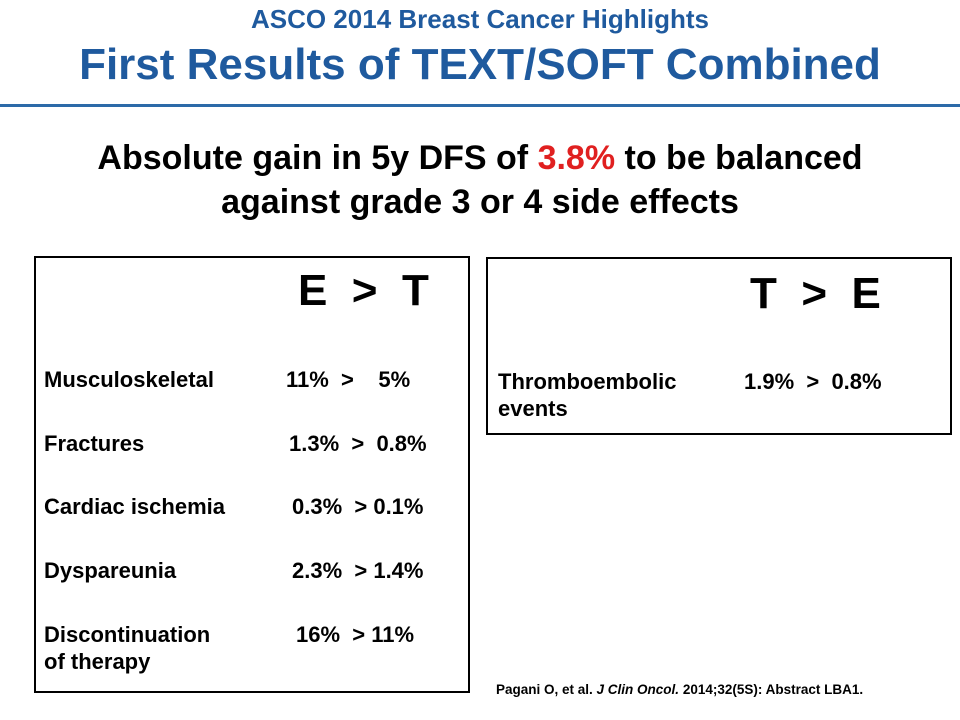 This screenshot has height=720, width=960. Describe the element at coordinates (97, 661) in the screenshot. I see `side-effect-label-line2: of therapy` at that location.